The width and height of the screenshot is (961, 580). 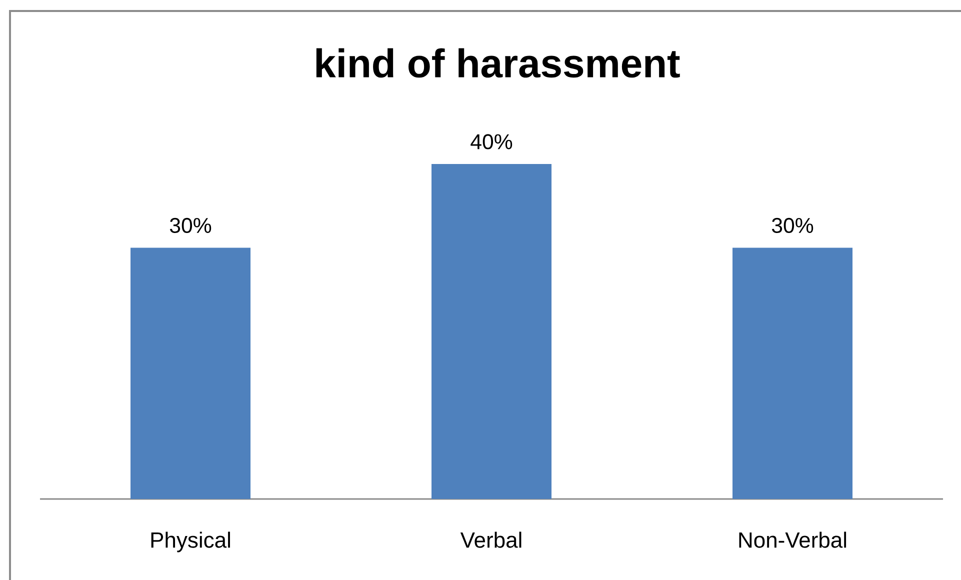 What do you see at coordinates (792, 540) in the screenshot?
I see `x-tick-label: Non-Verbal` at bounding box center [792, 540].